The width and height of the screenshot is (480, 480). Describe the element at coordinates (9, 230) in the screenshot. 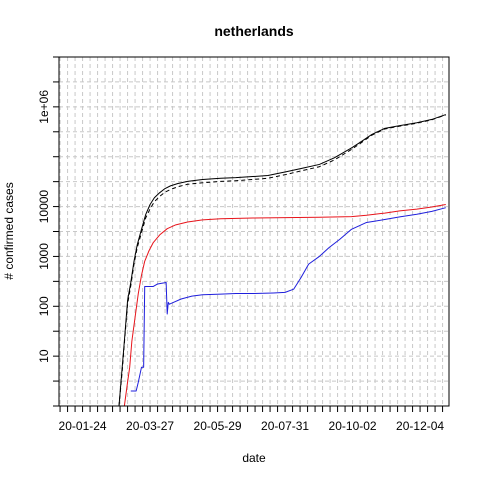

I see `y-axis-title: # confirmed cases` at that location.